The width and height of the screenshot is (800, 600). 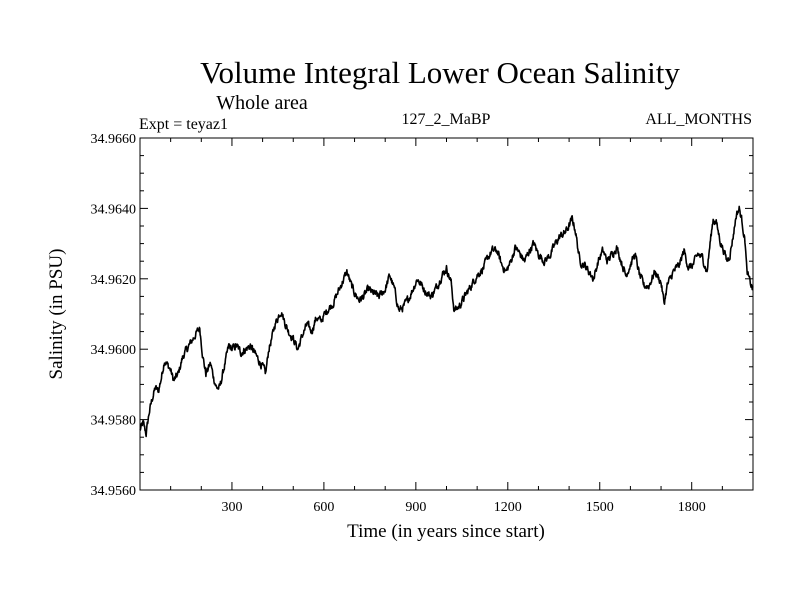 What do you see at coordinates (56, 314) in the screenshot?
I see `y-axis-label: Salinity (in PSU)` at bounding box center [56, 314].